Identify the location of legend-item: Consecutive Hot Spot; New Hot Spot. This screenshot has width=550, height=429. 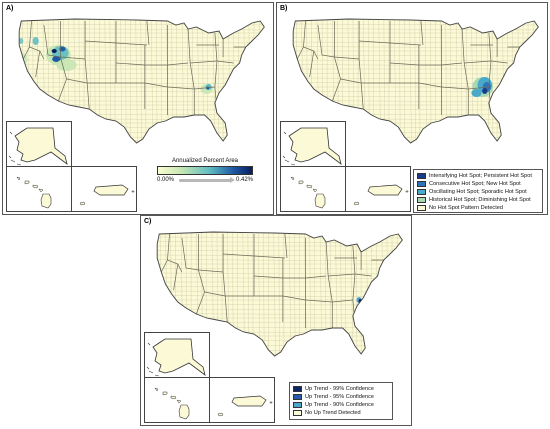
(478, 184).